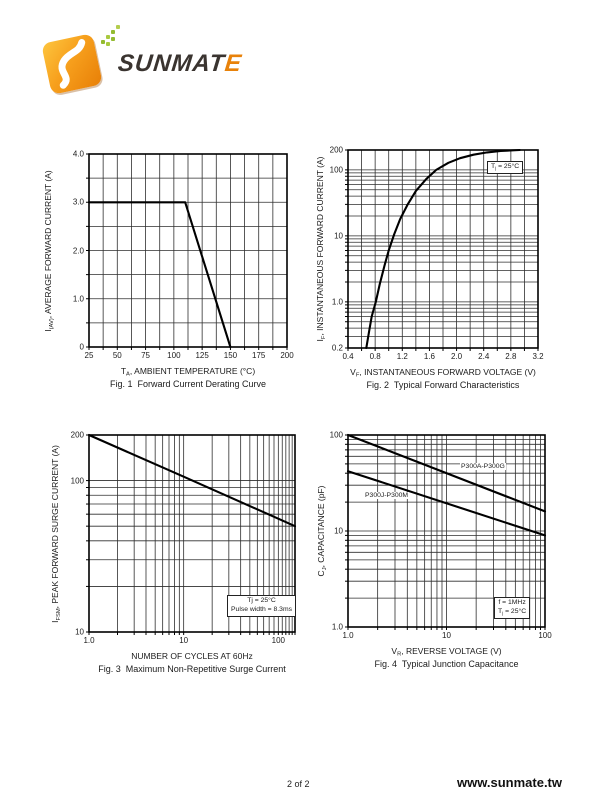  I want to click on label-subscript: R, so click(399, 654).